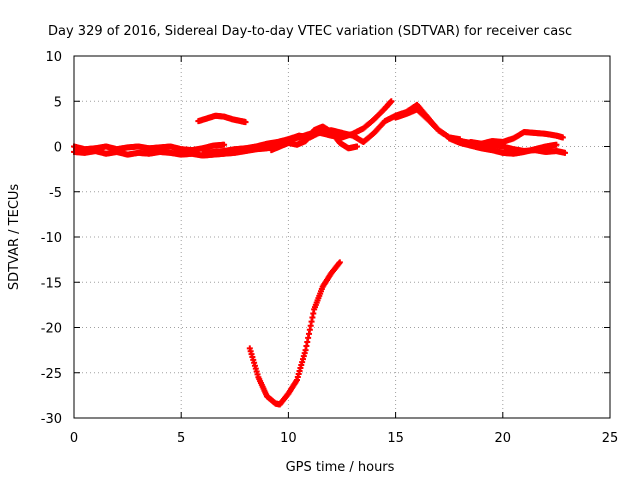 The height and width of the screenshot is (480, 640). Describe the element at coordinates (58, 148) in the screenshot. I see `y-tick-label: 0` at that location.